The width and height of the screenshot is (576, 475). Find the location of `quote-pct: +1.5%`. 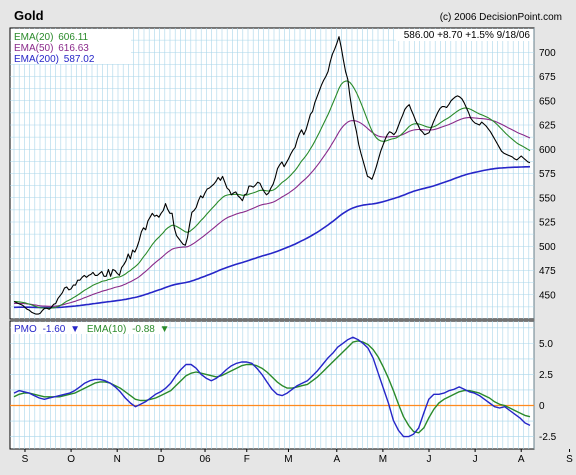

quote-pct: +1.5% is located at coordinates (479, 35).